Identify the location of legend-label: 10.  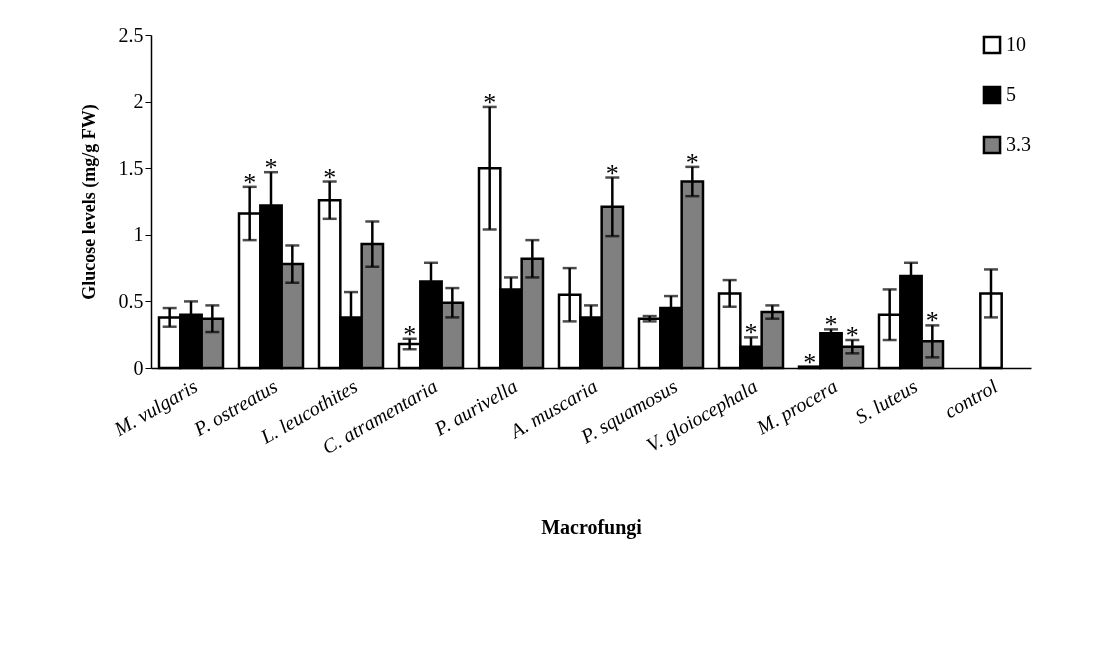
(1016, 44).